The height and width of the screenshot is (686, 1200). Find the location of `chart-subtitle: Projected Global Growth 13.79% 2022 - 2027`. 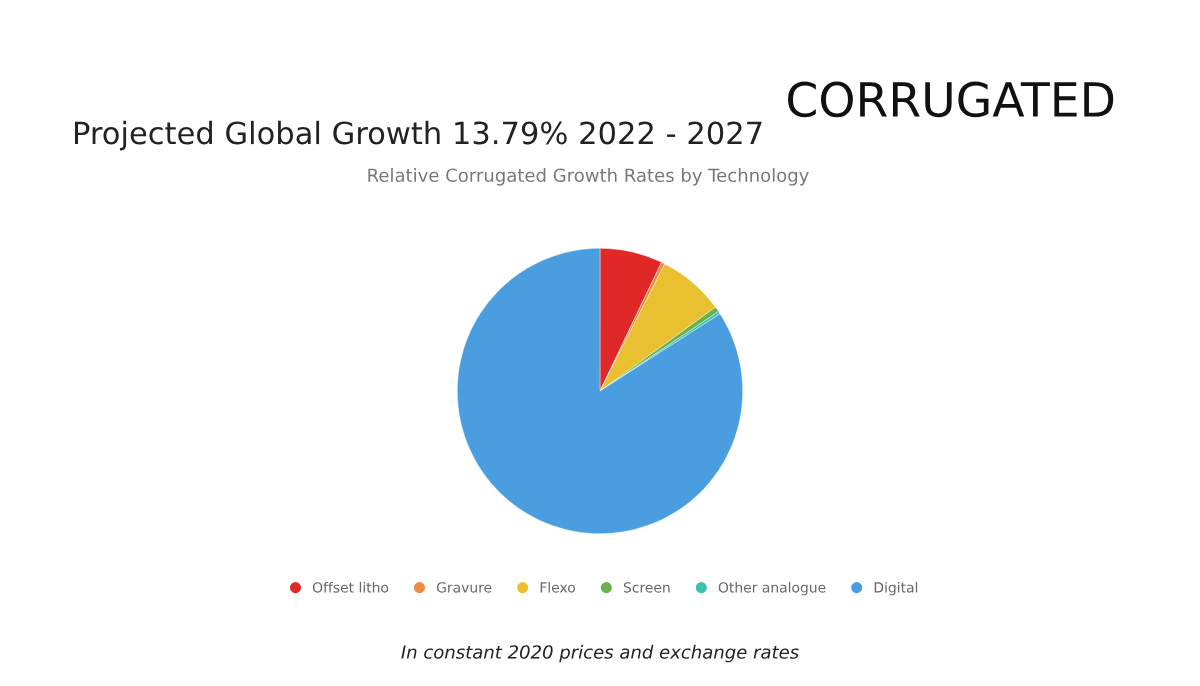

chart-subtitle: Projected Global Growth 13.79% 2022 - 2027 is located at coordinates (418, 135).